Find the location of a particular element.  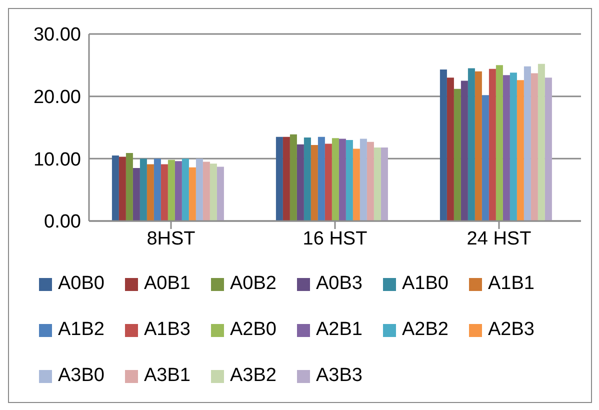

y-tick-label: 30.00 is located at coordinates (57, 35).